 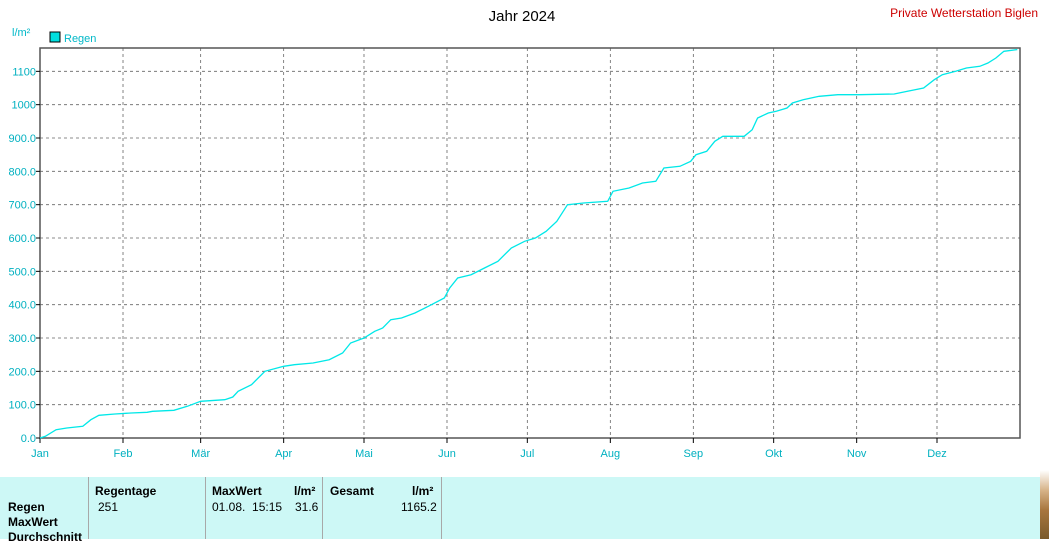 I want to click on y-axis-unit: l/m², so click(x=21, y=33).